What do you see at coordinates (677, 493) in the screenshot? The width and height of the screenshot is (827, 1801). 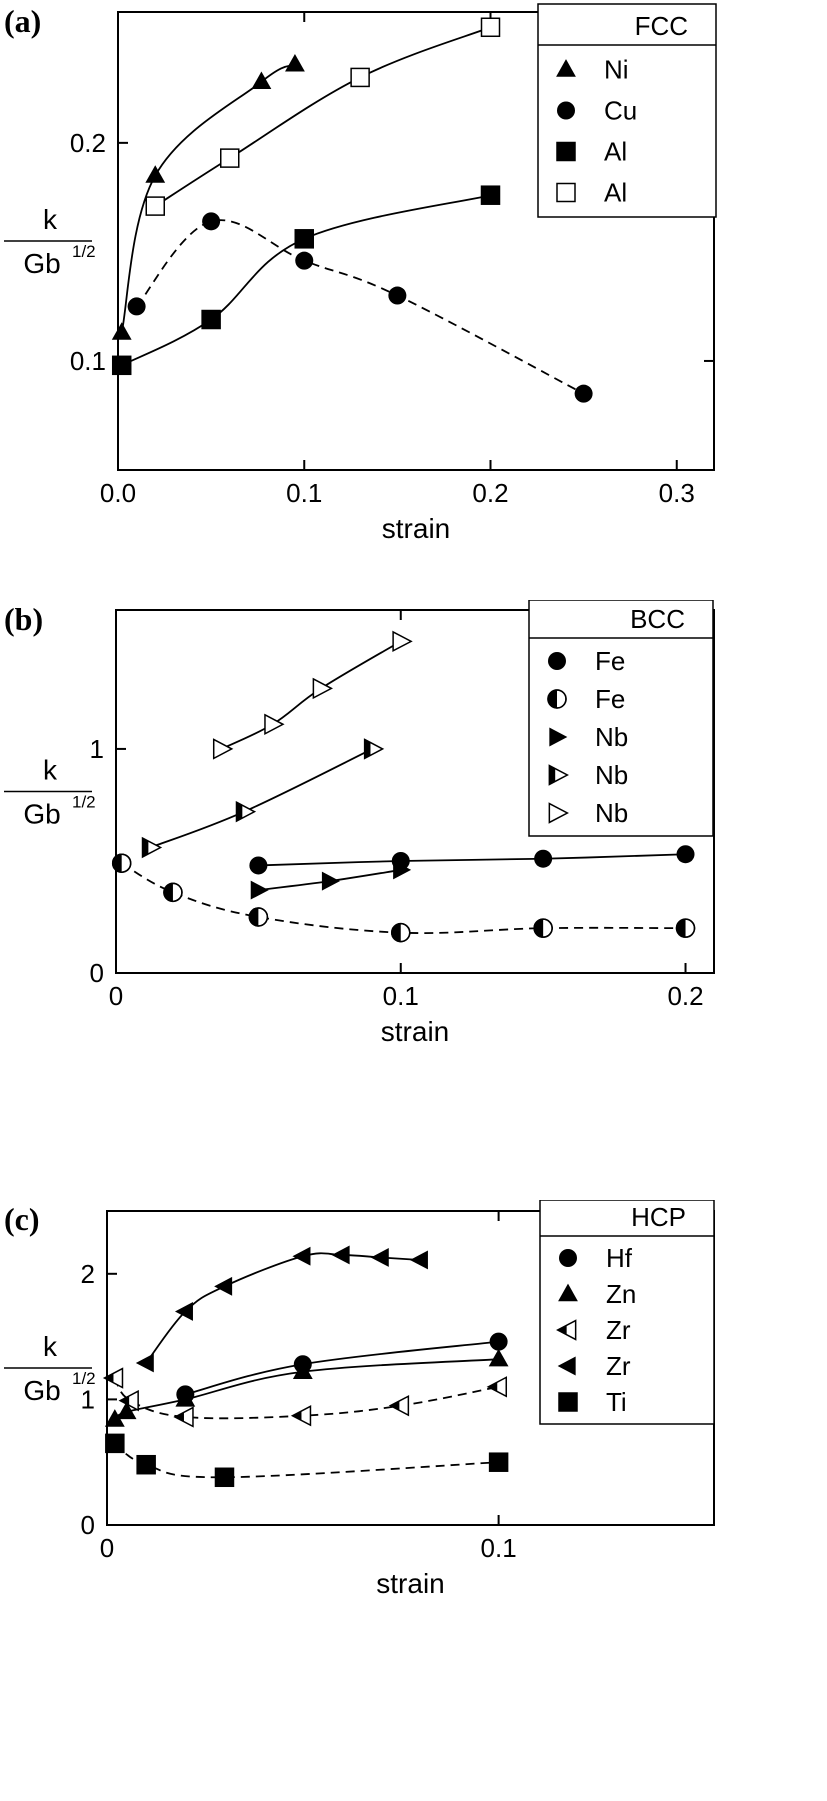 I see `x-tick-label: 0.3` at bounding box center [677, 493].